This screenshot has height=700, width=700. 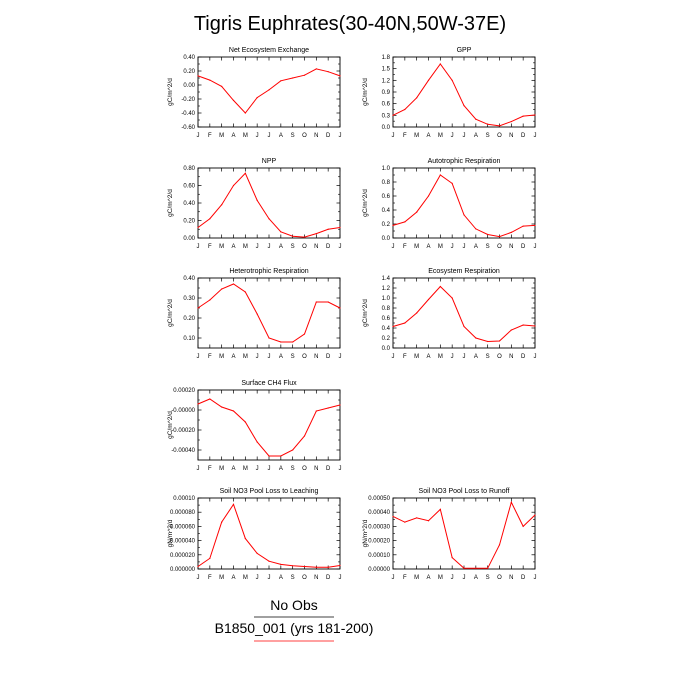 What do you see at coordinates (188, 128) in the screenshot?
I see `y-tick-label: -0.60` at bounding box center [188, 128].